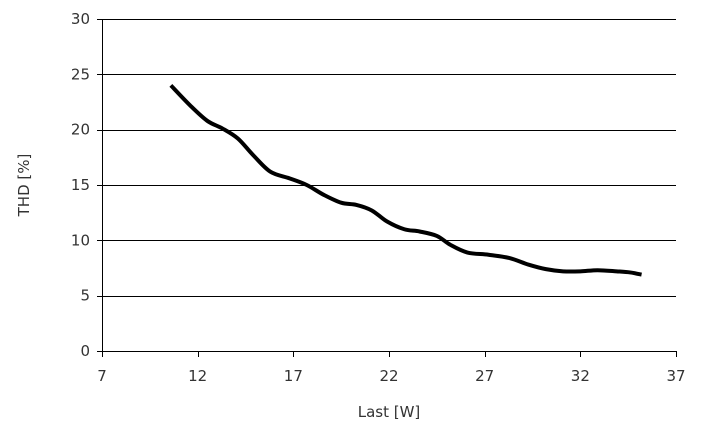 The image size is (701, 425). Describe the element at coordinates (80, 185) in the screenshot. I see `y-tick-label-15: 15` at that location.